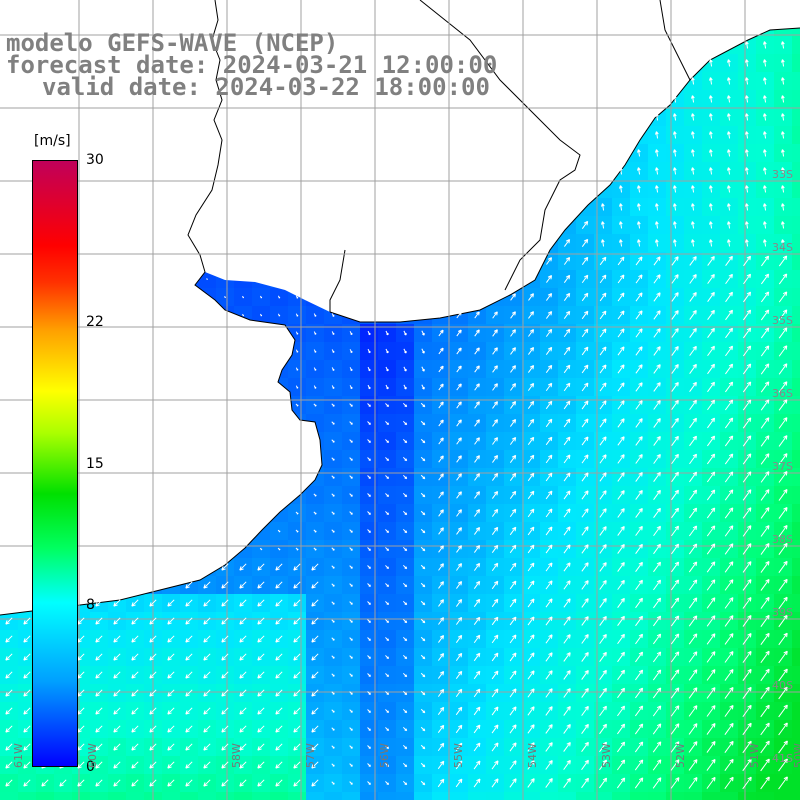 The image size is (800, 800). I want to click on colorbar-tick-label: 8, so click(90, 605).